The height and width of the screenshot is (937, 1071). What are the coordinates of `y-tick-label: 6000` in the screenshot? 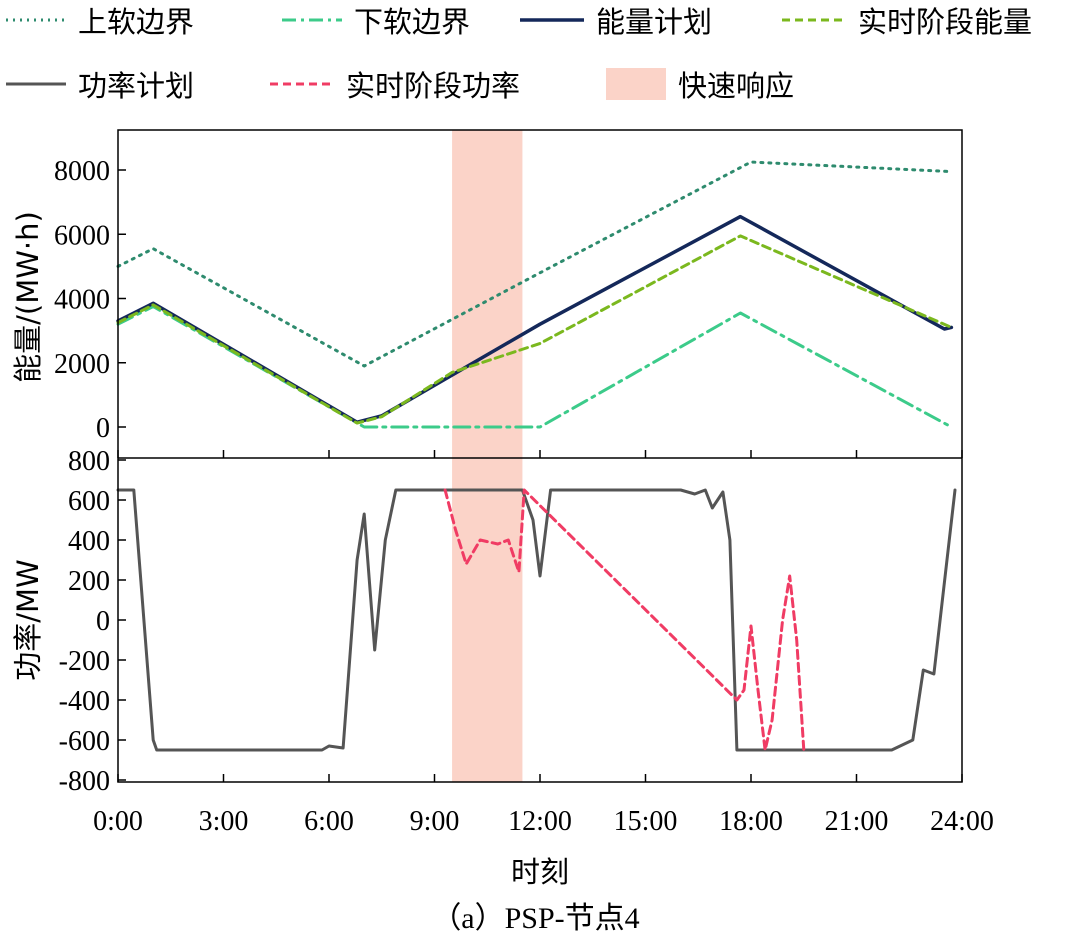 It's located at (82, 235).